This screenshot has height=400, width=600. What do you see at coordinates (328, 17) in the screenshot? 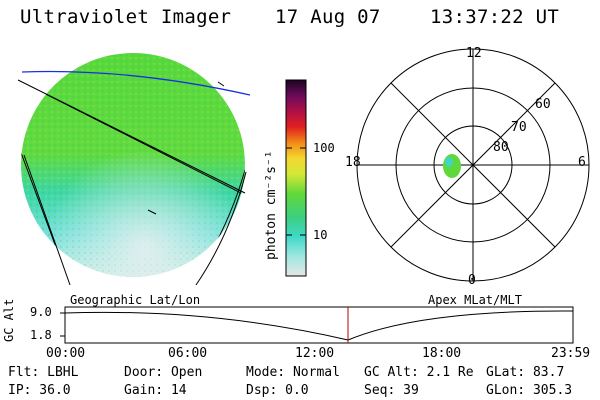
I see `date-label: 17 Aug 07` at bounding box center [328, 17].